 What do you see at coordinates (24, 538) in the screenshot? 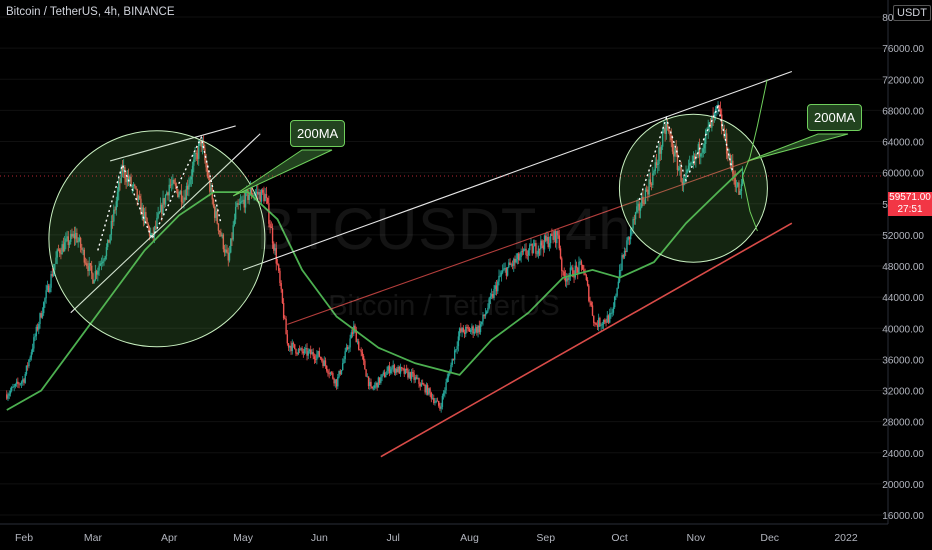
I see `time-tick-label: Feb` at bounding box center [24, 538].